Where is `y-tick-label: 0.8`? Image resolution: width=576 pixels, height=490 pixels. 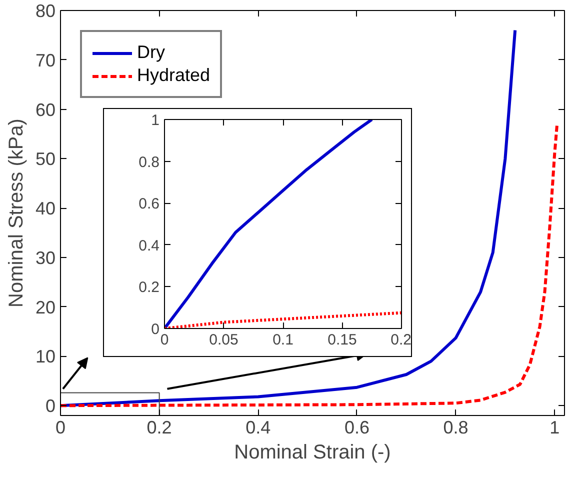 y-tick-label: 0.8 is located at coordinates (149, 162).